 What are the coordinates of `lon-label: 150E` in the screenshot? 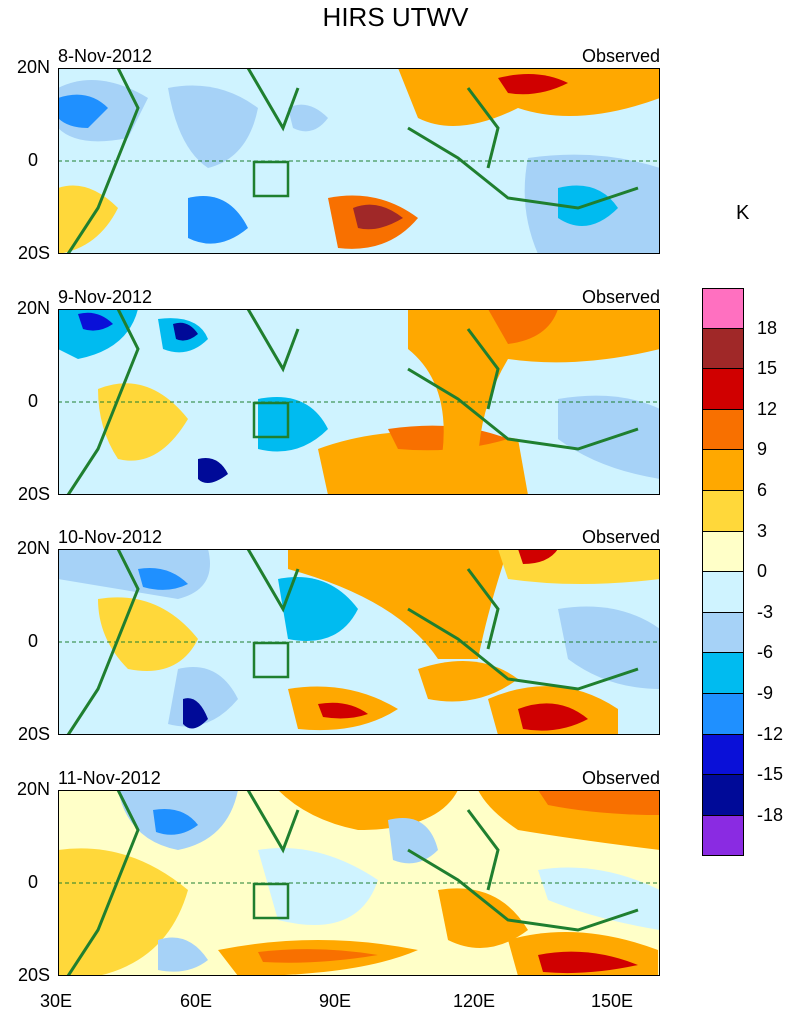 It's located at (612, 1001).